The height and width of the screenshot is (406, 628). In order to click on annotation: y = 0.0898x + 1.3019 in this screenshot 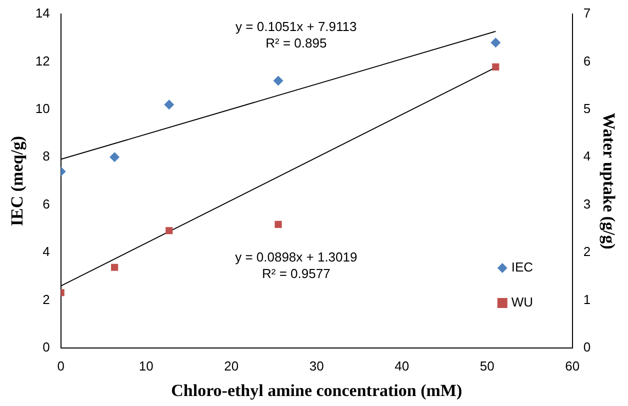, I will do `click(296, 256)`.